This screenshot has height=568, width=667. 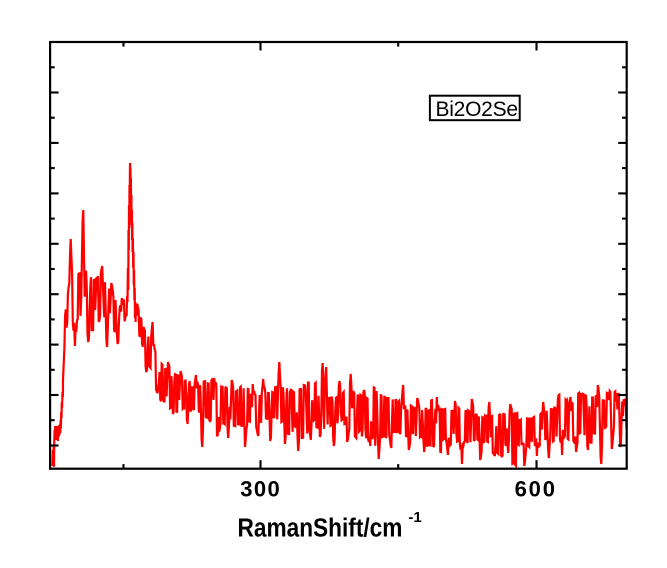 What do you see at coordinates (535, 489) in the screenshot?
I see `svg-text: 600` at bounding box center [535, 489].